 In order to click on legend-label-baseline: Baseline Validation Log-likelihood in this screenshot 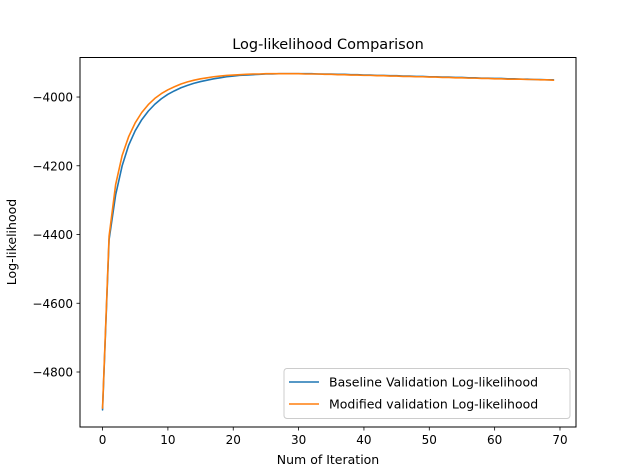, I will do `click(433, 382)`.